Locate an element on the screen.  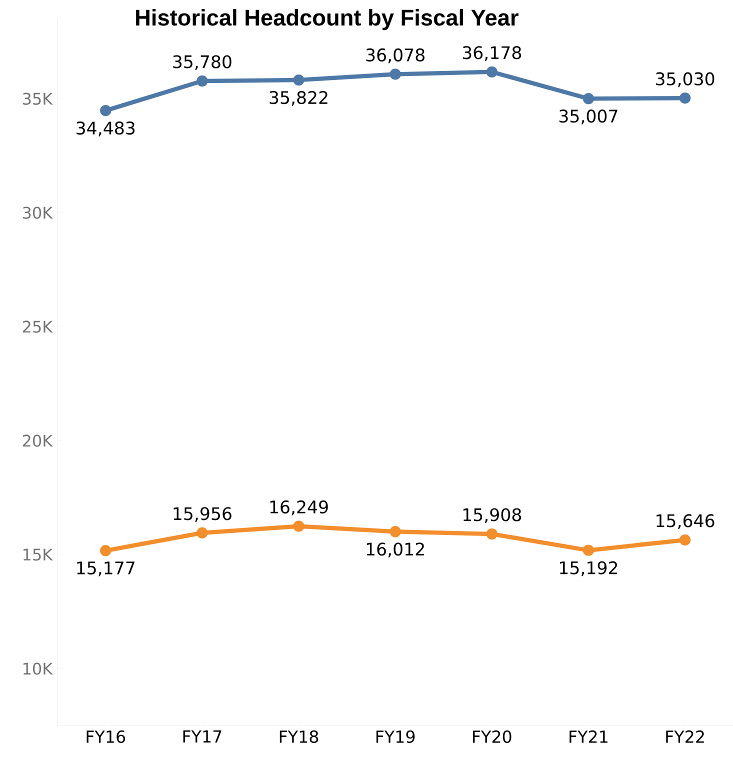
chart-title: Historical Headcount by Fiscal Year is located at coordinates (327, 19).